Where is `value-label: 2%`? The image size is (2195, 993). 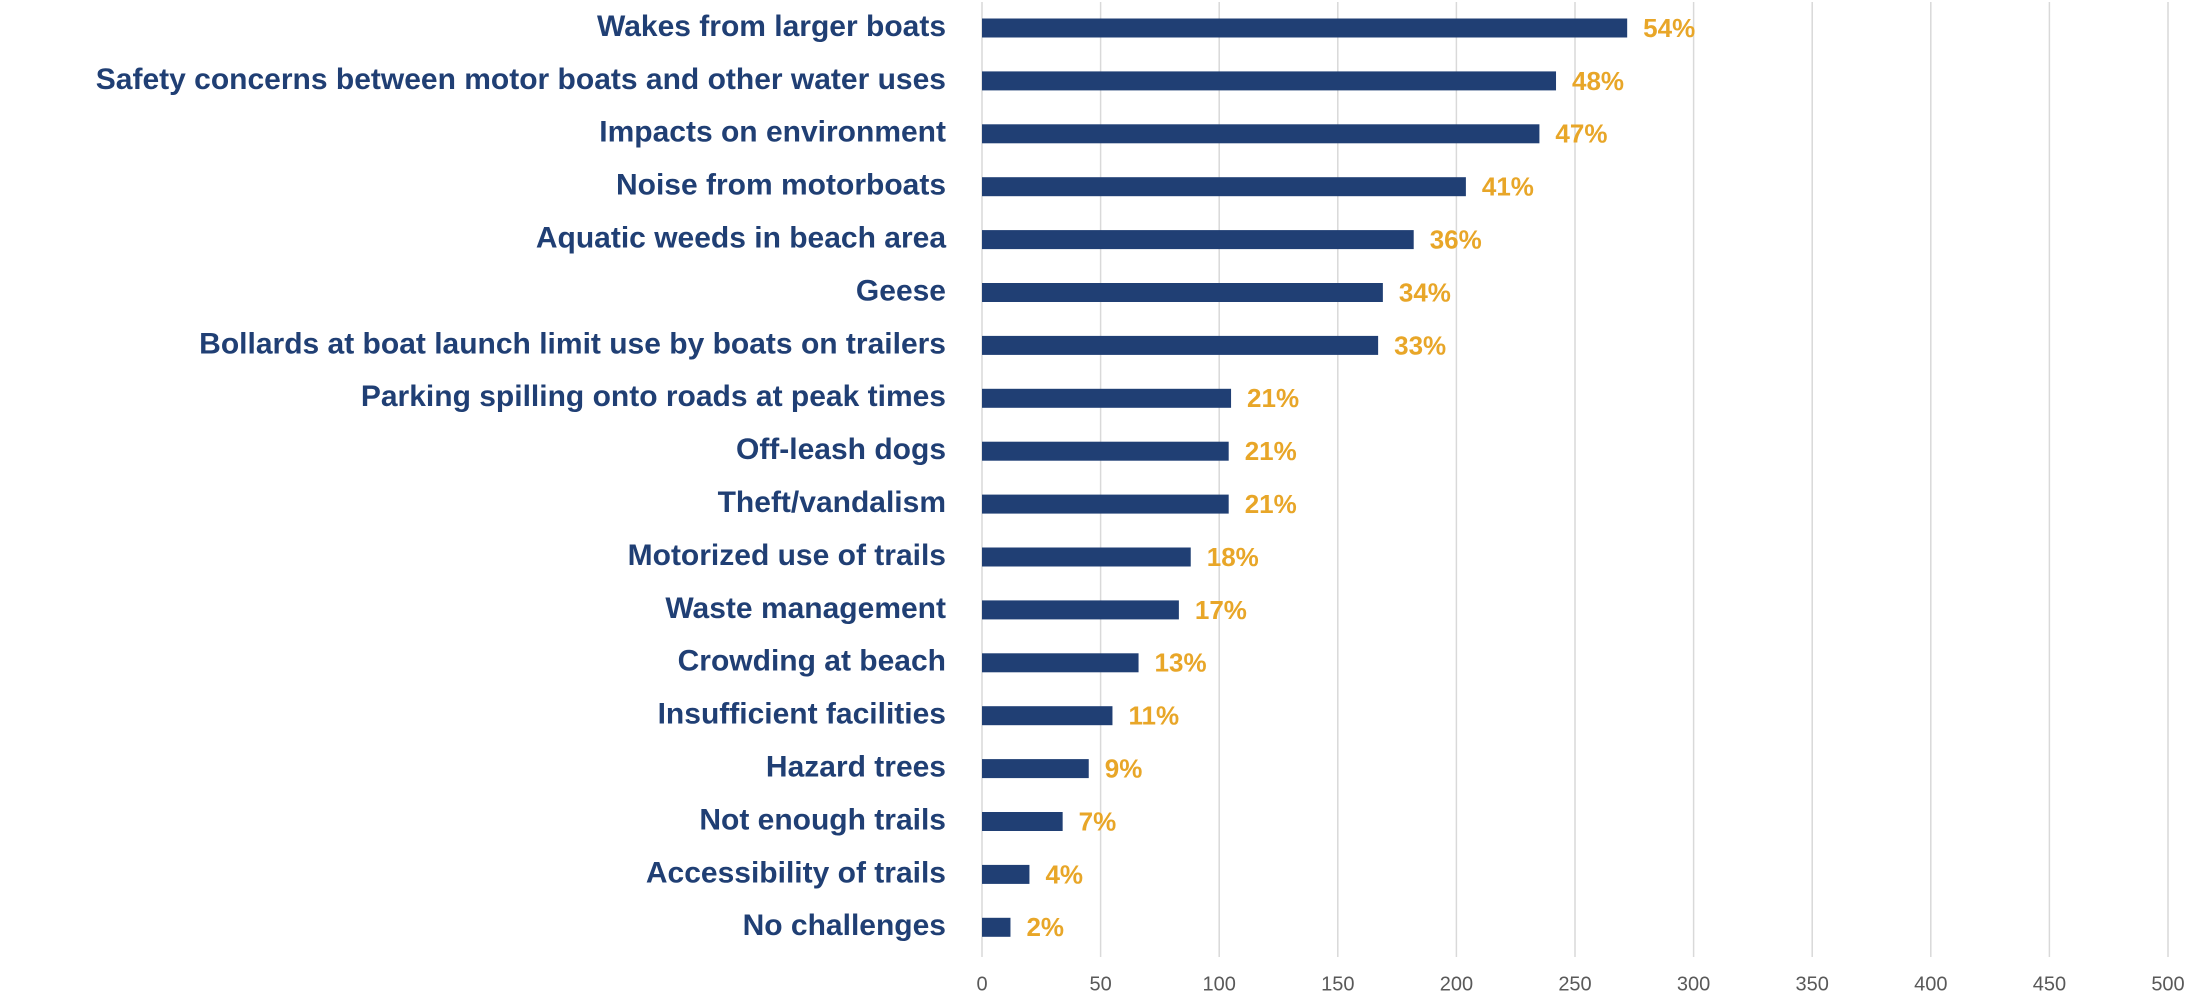
value-label: 2% is located at coordinates (1045, 927).